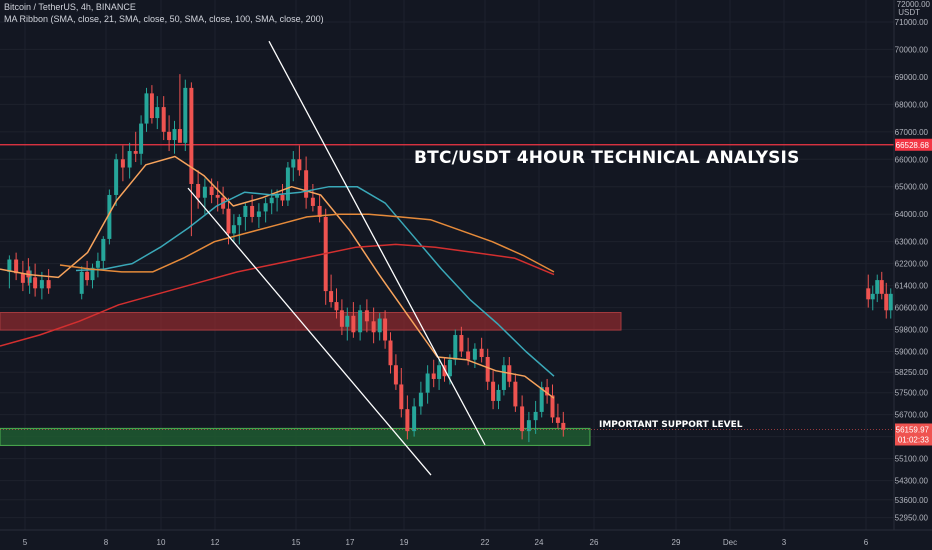 The width and height of the screenshot is (932, 550). What do you see at coordinates (912, 393) in the screenshot?
I see `price-tick-label: 57500.00` at bounding box center [912, 393].